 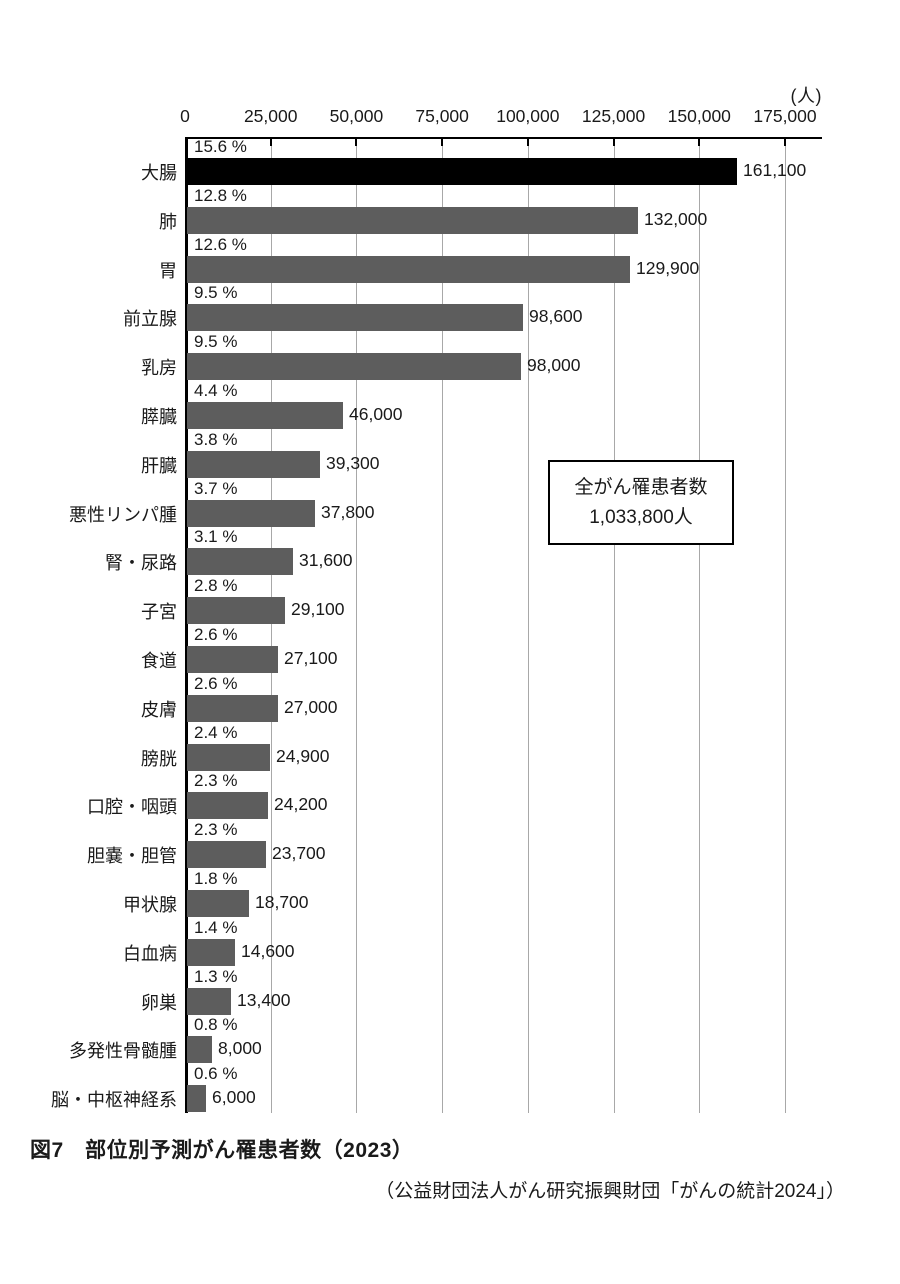 I want to click on figure-source: （公益財団法人がん研究振興財団「がんの統計2024」）, so click(x=610, y=1191).